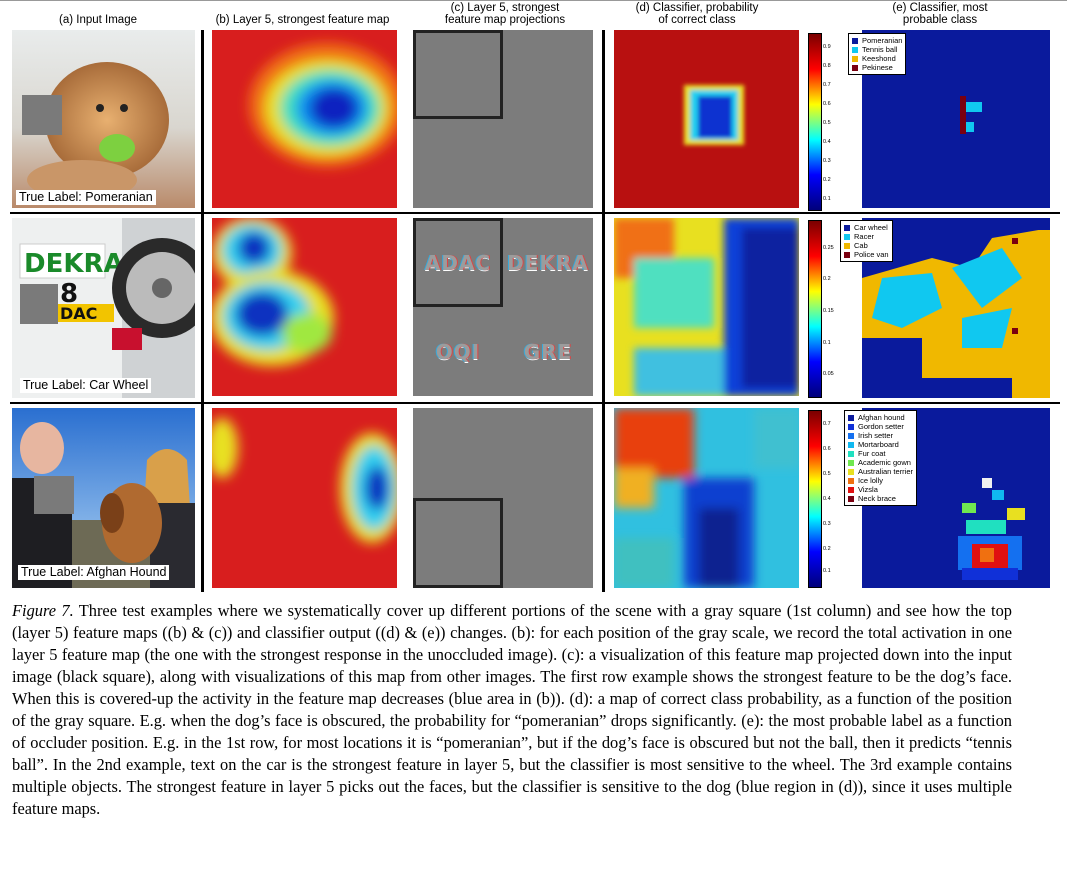  What do you see at coordinates (505, 20) in the screenshot?
I see `header-c-line2: feature map projections` at bounding box center [505, 20].